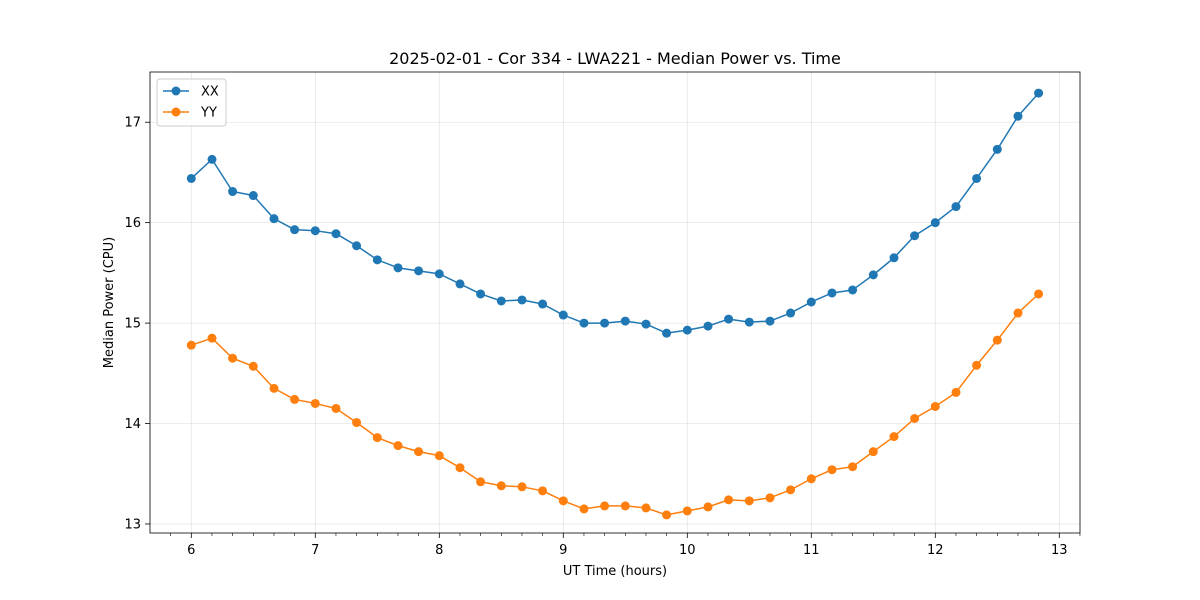  Describe the element at coordinates (132, 223) in the screenshot. I see `y-tick-label: 16` at that location.